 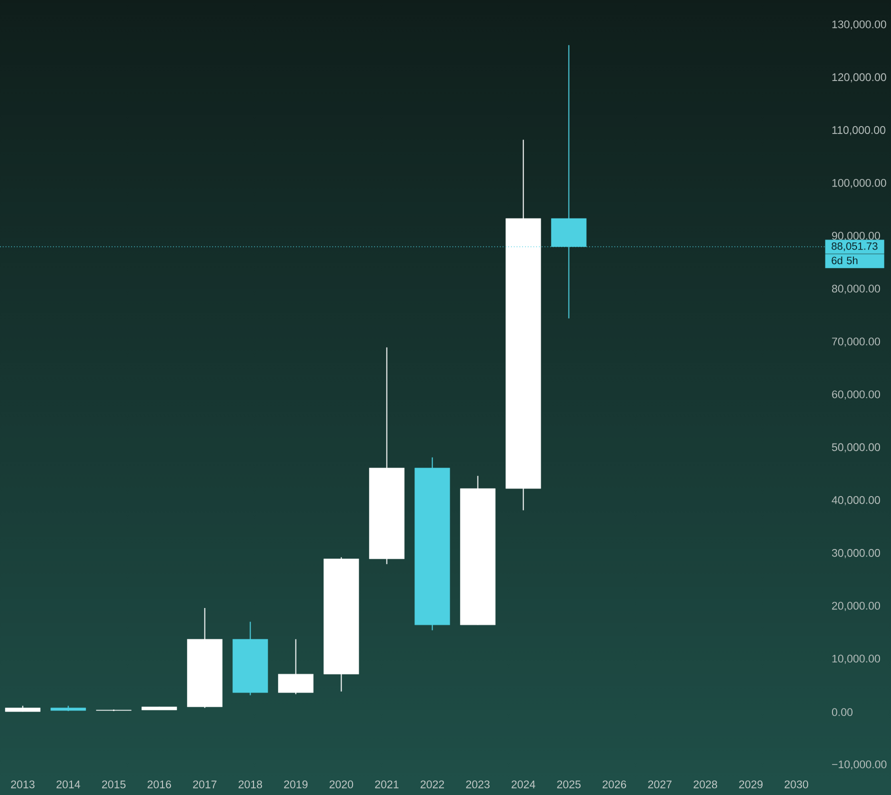 What do you see at coordinates (859, 77) in the screenshot?
I see `y-tick-label: 120,000.00` at bounding box center [859, 77].